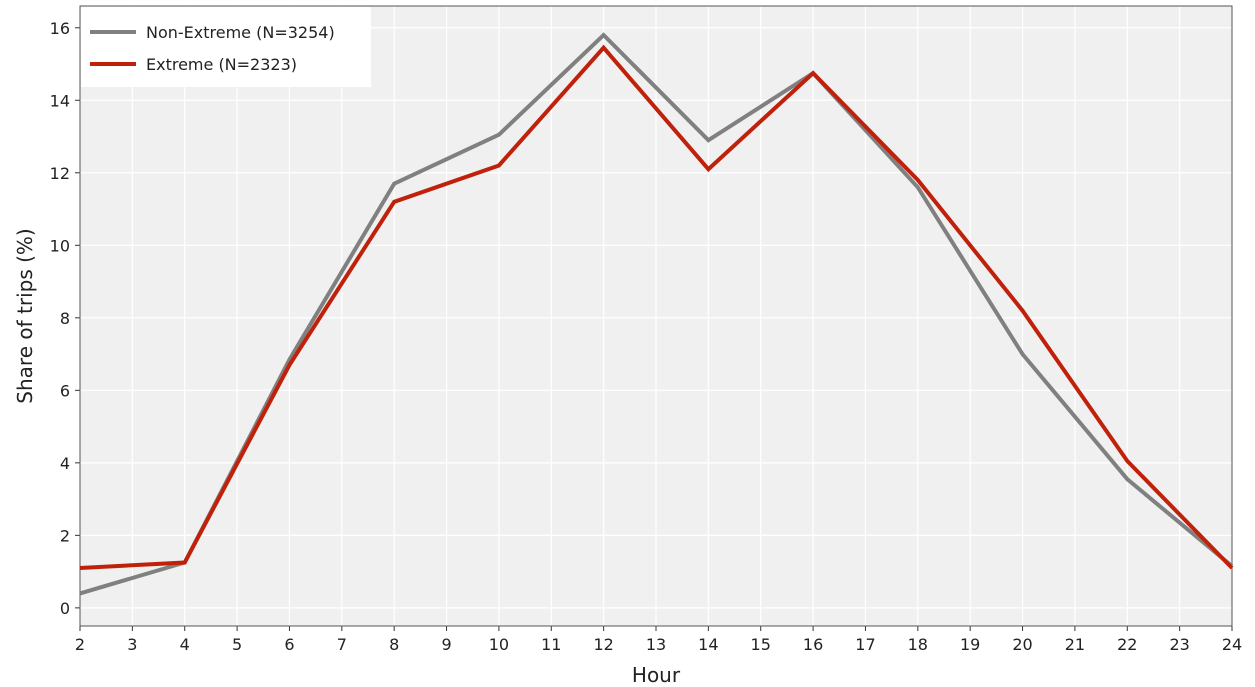 The width and height of the screenshot is (1255, 687). I want to click on x-tick-label: 23, so click(1179, 644).